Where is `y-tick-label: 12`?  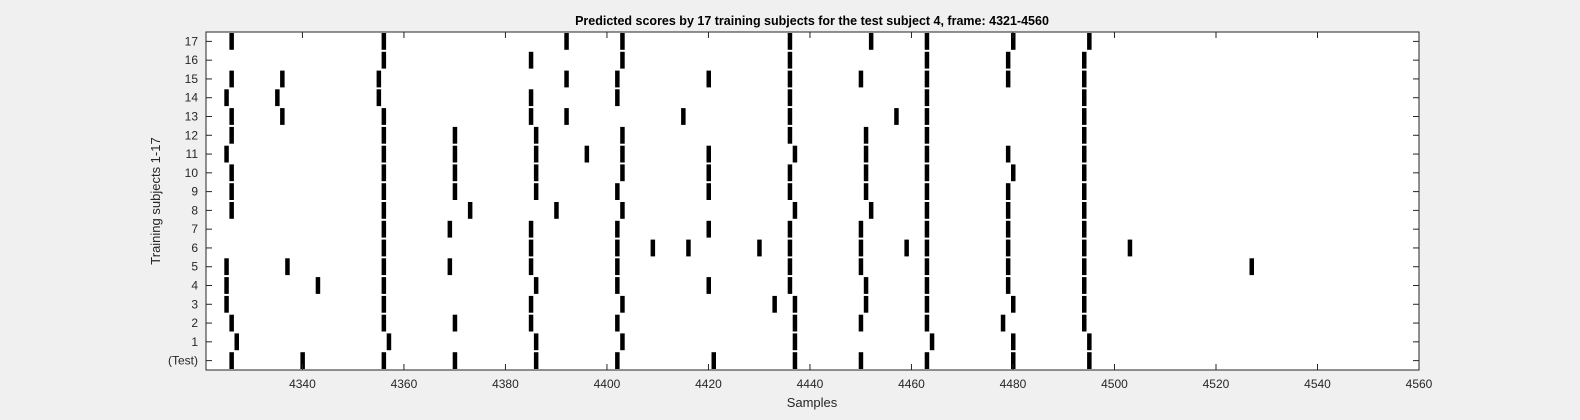 y-tick-label: 12 is located at coordinates (192, 135).